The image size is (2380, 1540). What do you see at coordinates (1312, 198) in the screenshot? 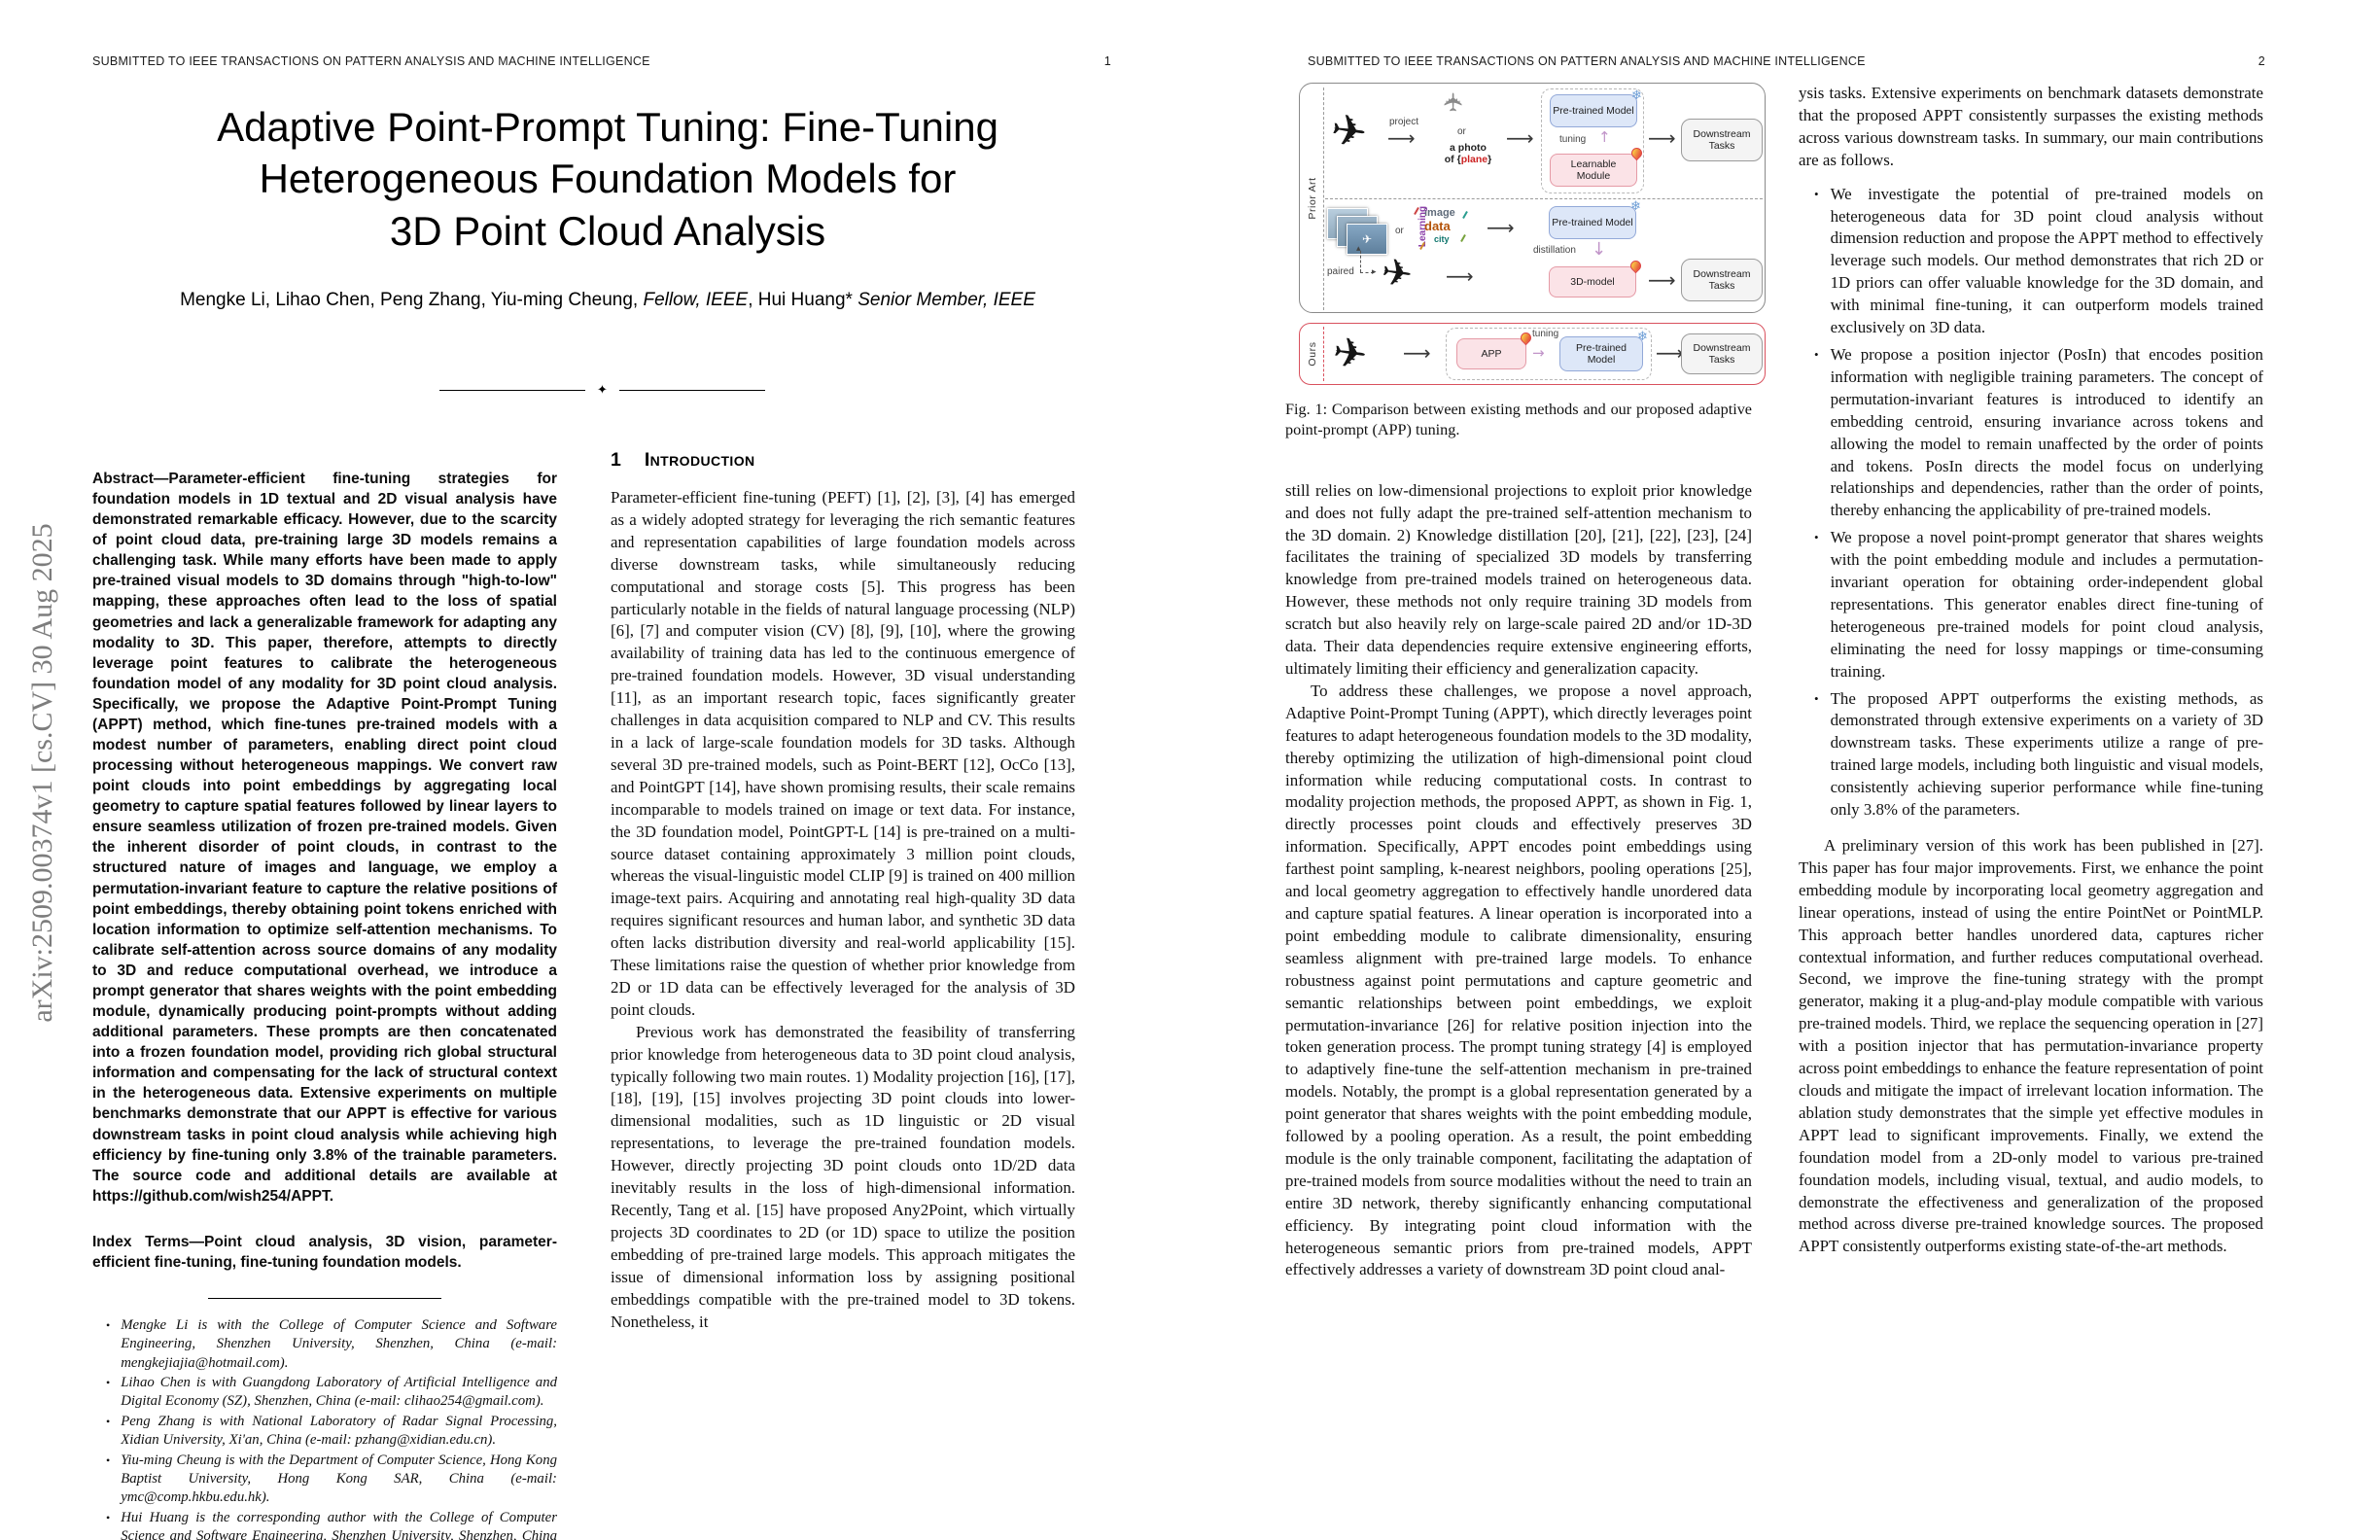
I see `prior-art-label: Prior Art` at bounding box center [1312, 198].